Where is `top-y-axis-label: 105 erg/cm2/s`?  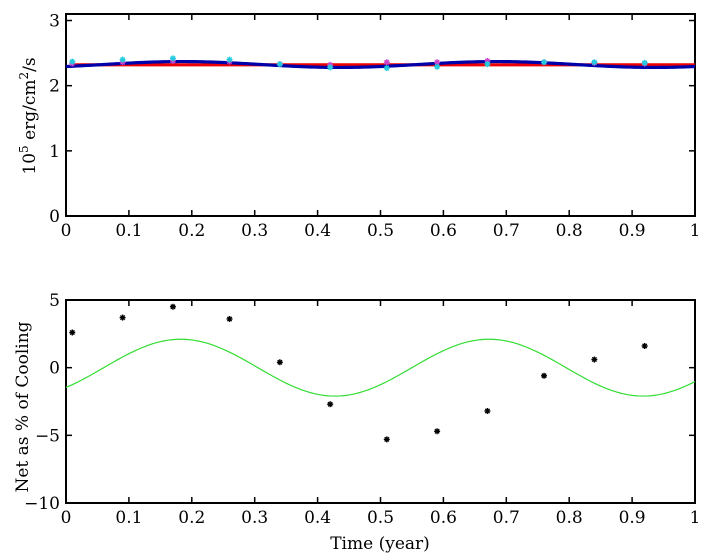
top-y-axis-label: 105 erg/cm2/s is located at coordinates (28, 115).